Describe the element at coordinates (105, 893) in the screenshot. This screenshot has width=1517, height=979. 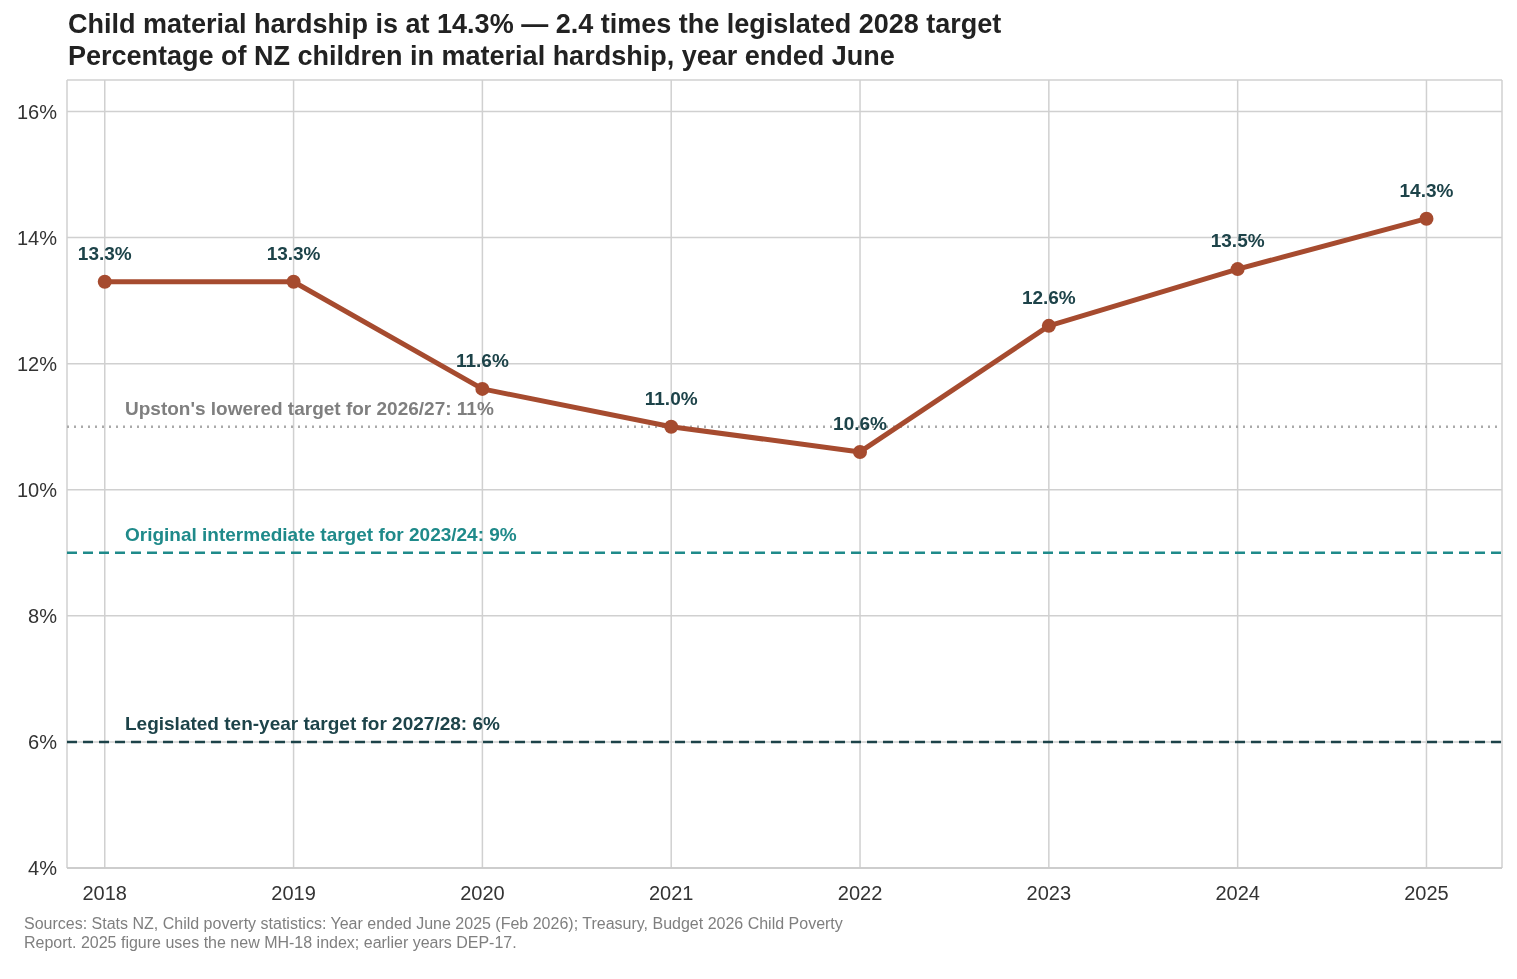
I see `x-tick-label: 2018` at that location.